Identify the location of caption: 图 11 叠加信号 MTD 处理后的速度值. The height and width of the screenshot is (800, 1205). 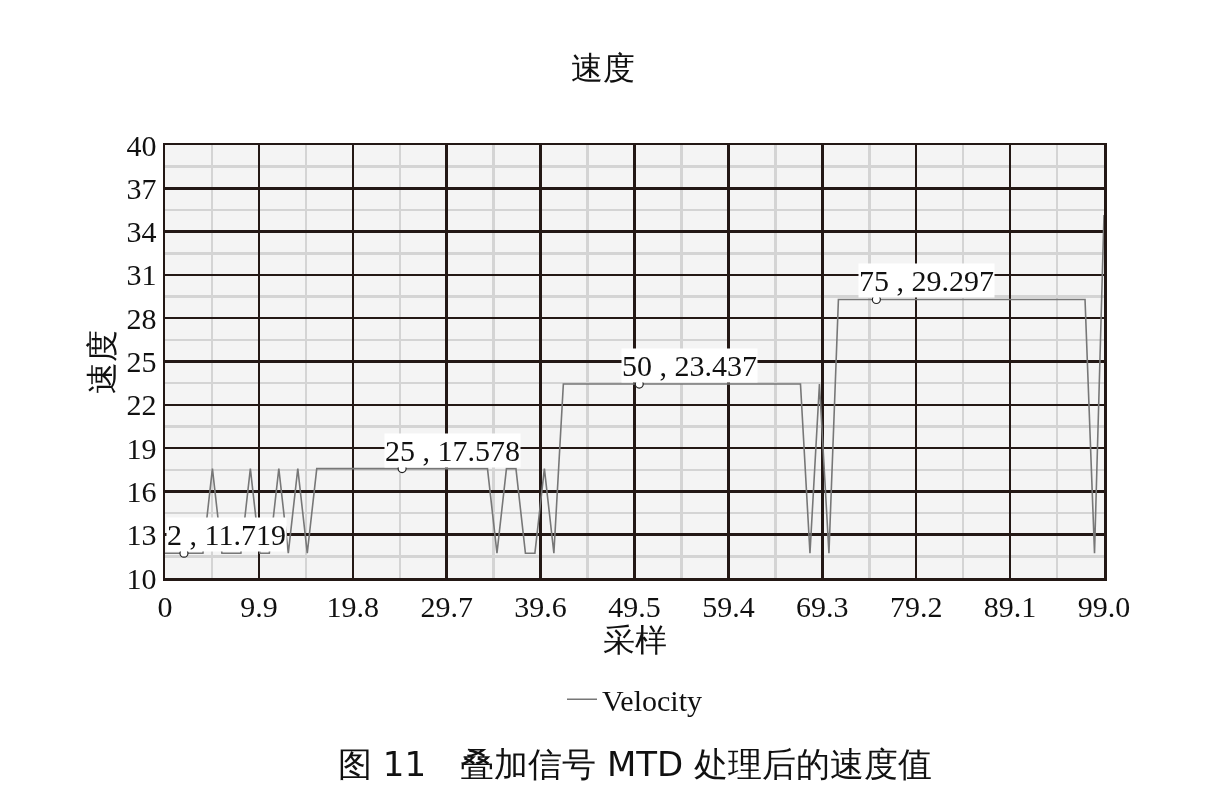
(635, 764).